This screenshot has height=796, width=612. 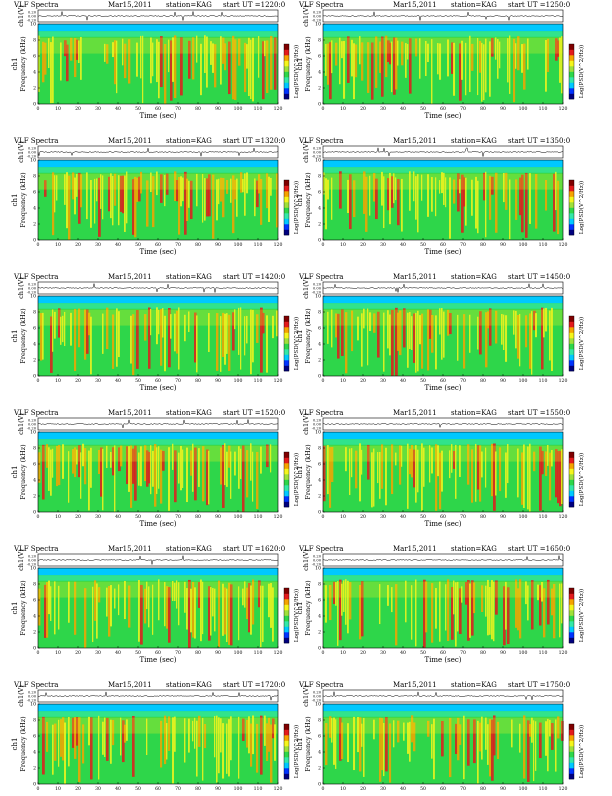 What do you see at coordinates (189, 5) in the screenshot?
I see `panel-station: station=KAG` at bounding box center [189, 5].